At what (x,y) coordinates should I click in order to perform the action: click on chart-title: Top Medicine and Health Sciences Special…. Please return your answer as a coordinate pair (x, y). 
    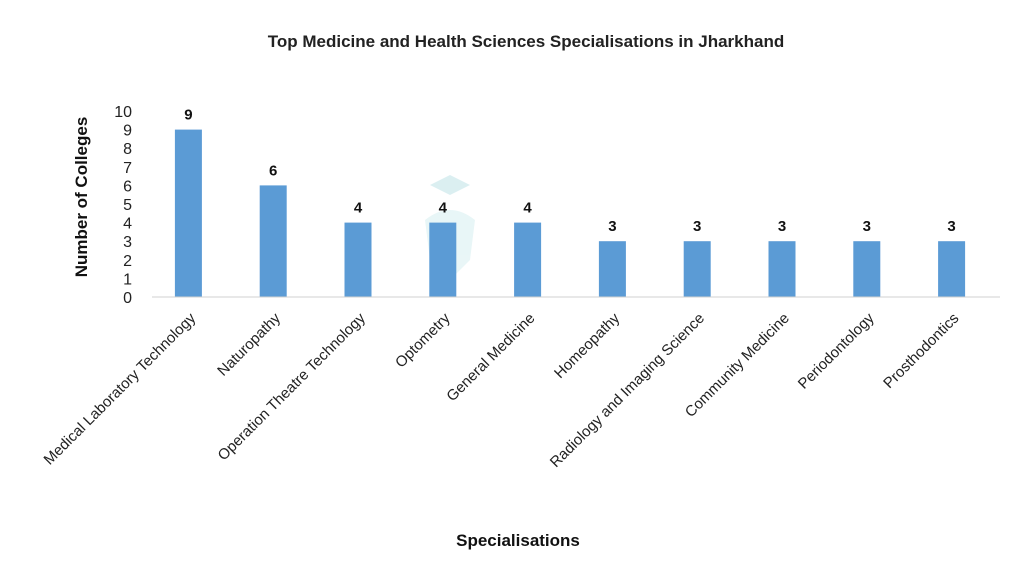
    Looking at the image, I should click on (526, 41).